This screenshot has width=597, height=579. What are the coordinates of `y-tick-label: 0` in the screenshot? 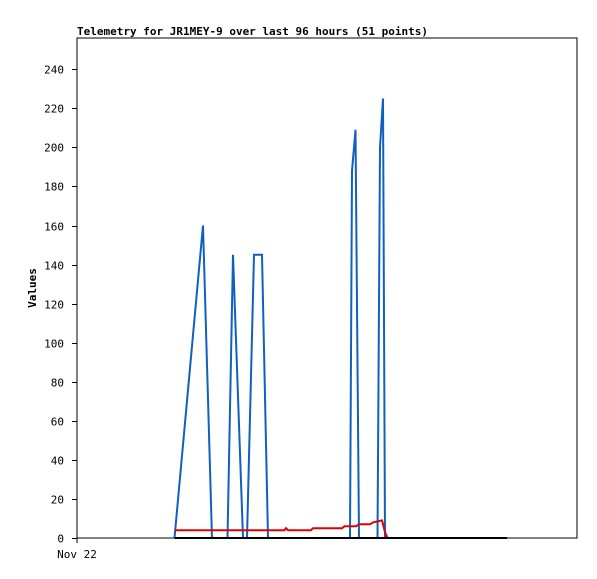 It's located at (60, 539).